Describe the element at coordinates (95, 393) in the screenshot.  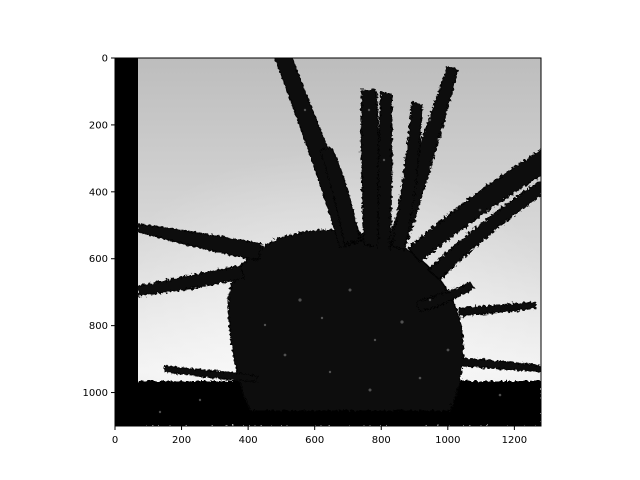
I see `y-tick-label: 1000` at that location.